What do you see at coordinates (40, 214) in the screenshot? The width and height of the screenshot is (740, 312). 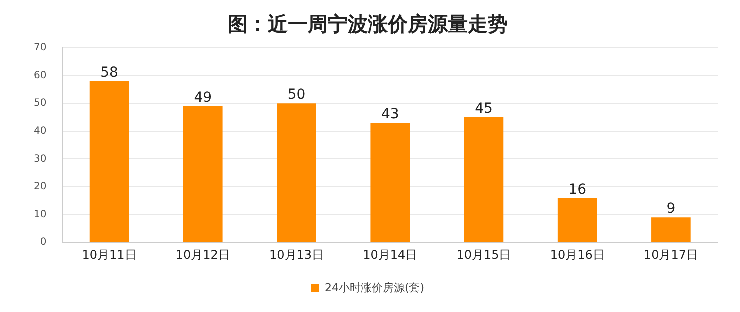 I see `y-tick-label: 10` at bounding box center [40, 214].